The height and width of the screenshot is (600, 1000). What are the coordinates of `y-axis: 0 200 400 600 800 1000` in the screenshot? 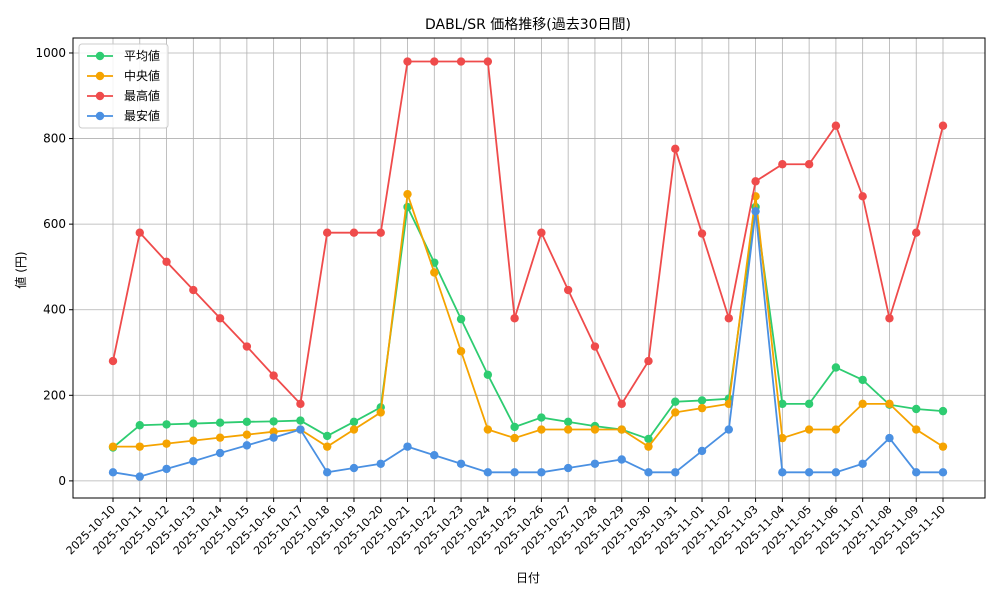 It's located at (54, 267).